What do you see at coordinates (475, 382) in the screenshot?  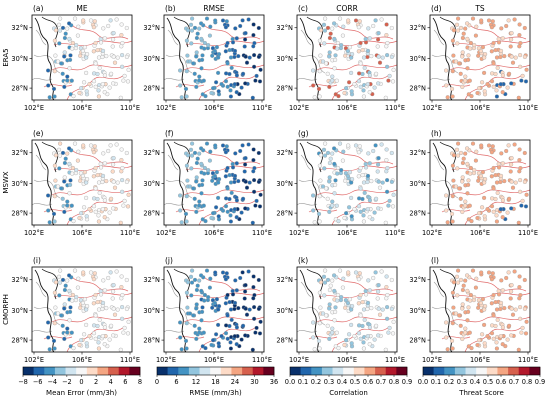 I see `colorbar-tick-label: 0.4` at bounding box center [475, 382].